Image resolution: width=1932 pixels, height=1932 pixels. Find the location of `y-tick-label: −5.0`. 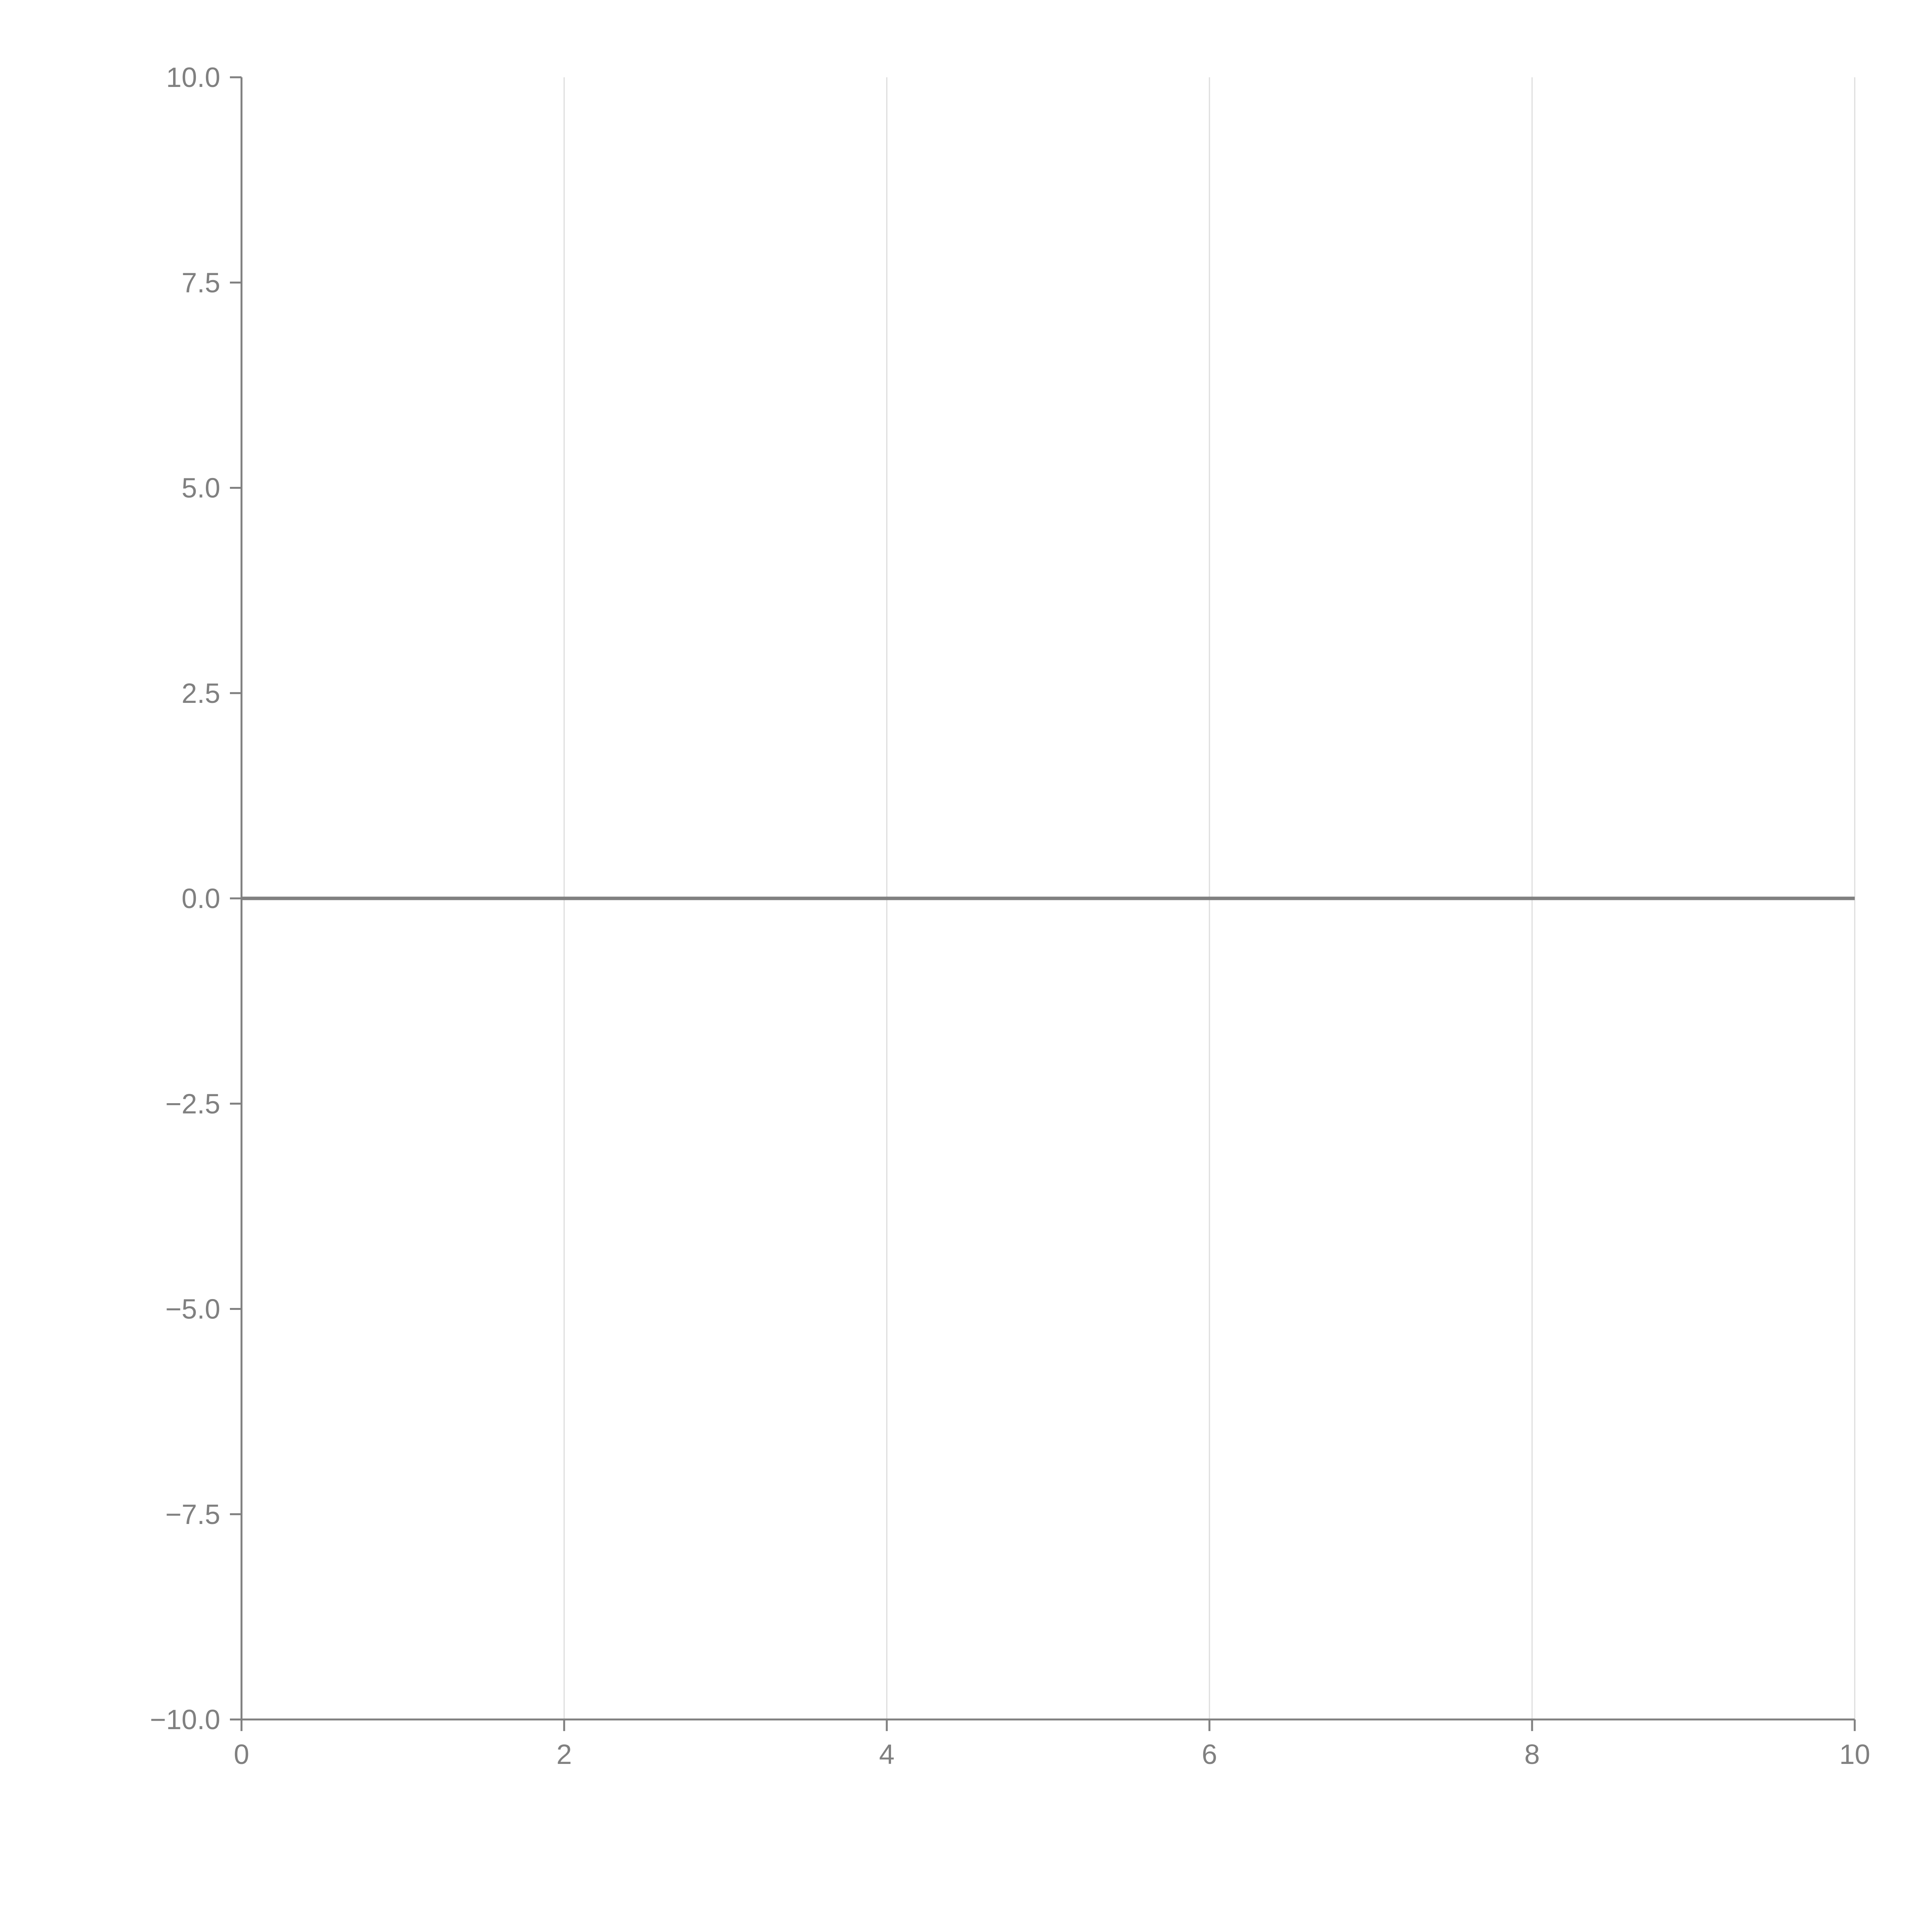

y-tick-label: −5.0 is located at coordinates (192, 1310).